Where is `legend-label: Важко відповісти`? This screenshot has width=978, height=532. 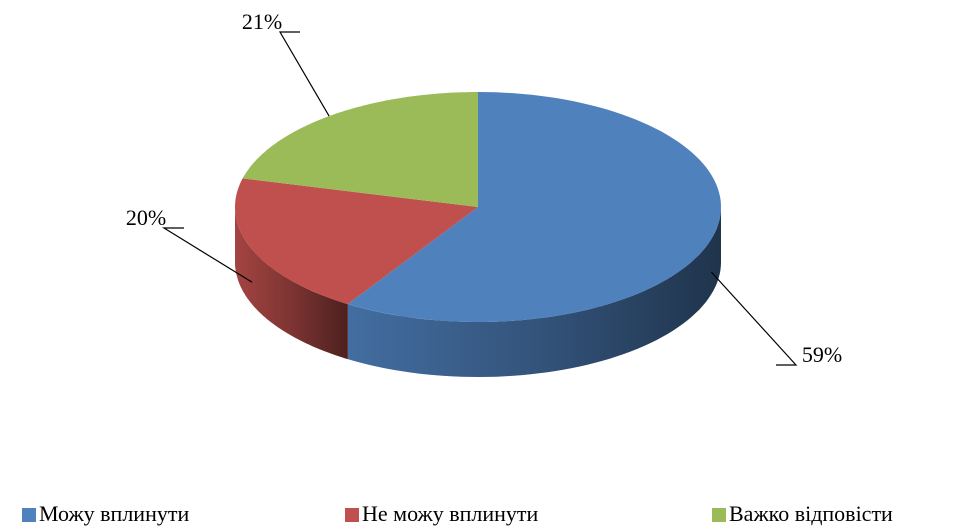 legend-label: Важко відповісти is located at coordinates (811, 513).